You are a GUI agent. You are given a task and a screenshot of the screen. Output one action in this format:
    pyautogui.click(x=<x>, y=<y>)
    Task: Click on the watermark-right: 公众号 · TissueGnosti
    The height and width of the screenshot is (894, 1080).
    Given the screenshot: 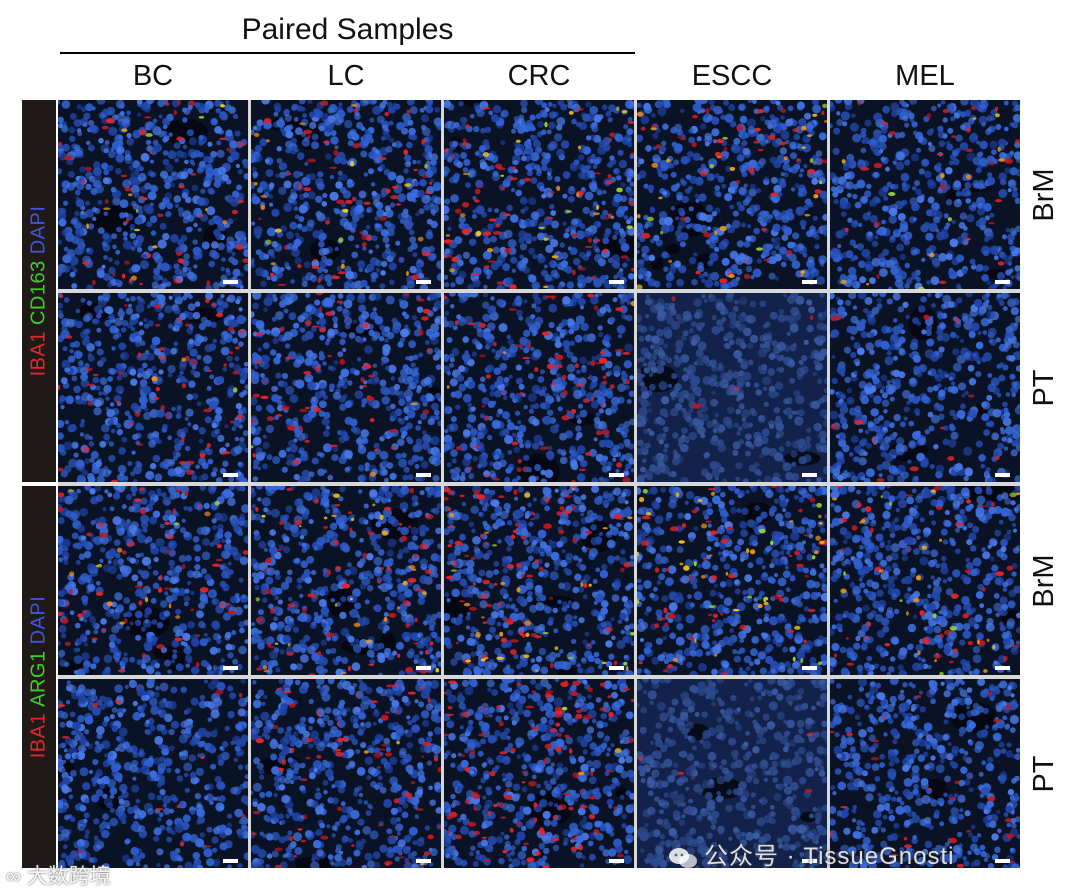 What is the action you would take?
    pyautogui.click(x=811, y=853)
    